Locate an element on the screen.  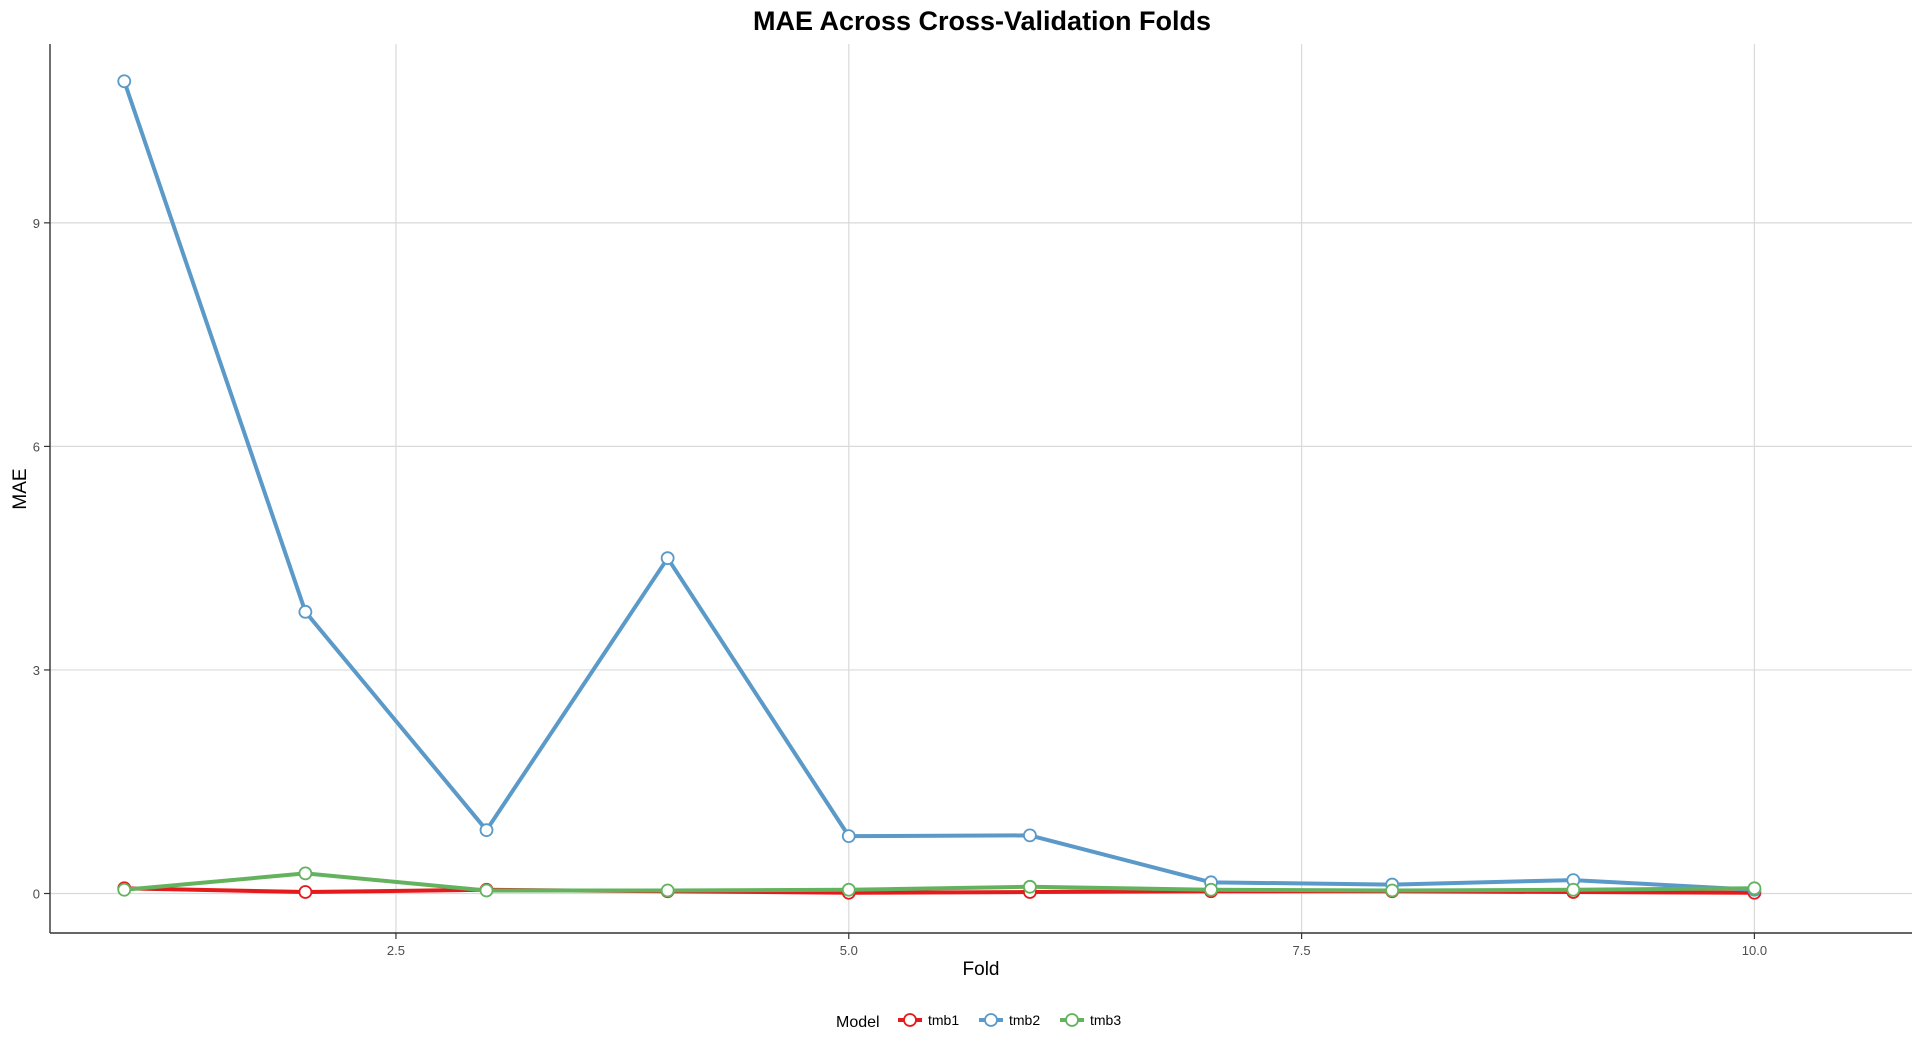
legend-label: tmb1 is located at coordinates (943, 1020).